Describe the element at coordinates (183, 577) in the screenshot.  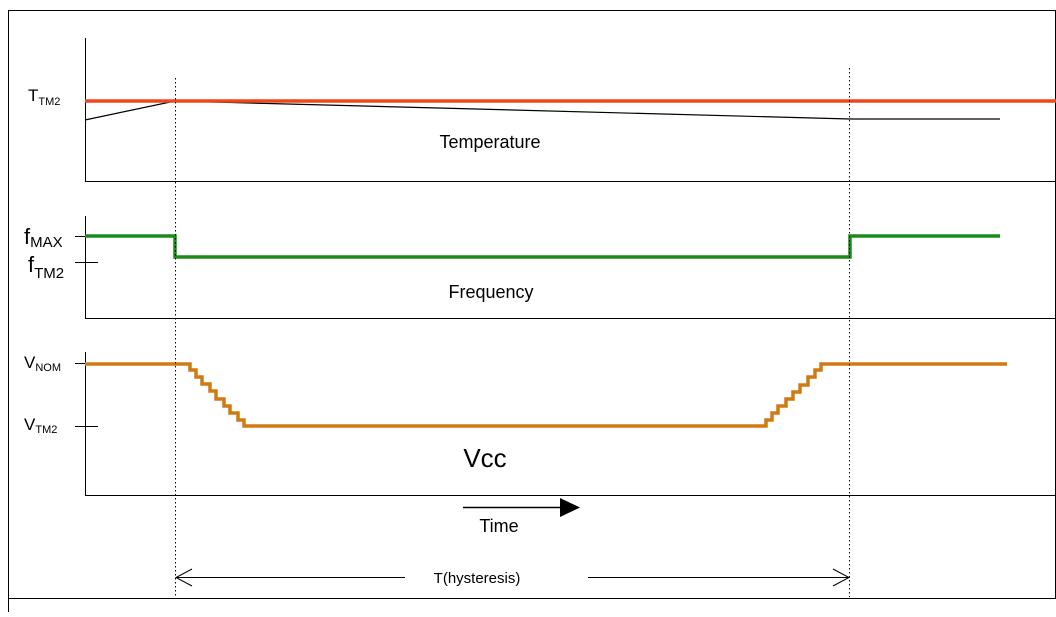
I see `hysteresis-left-arrowhead` at that location.